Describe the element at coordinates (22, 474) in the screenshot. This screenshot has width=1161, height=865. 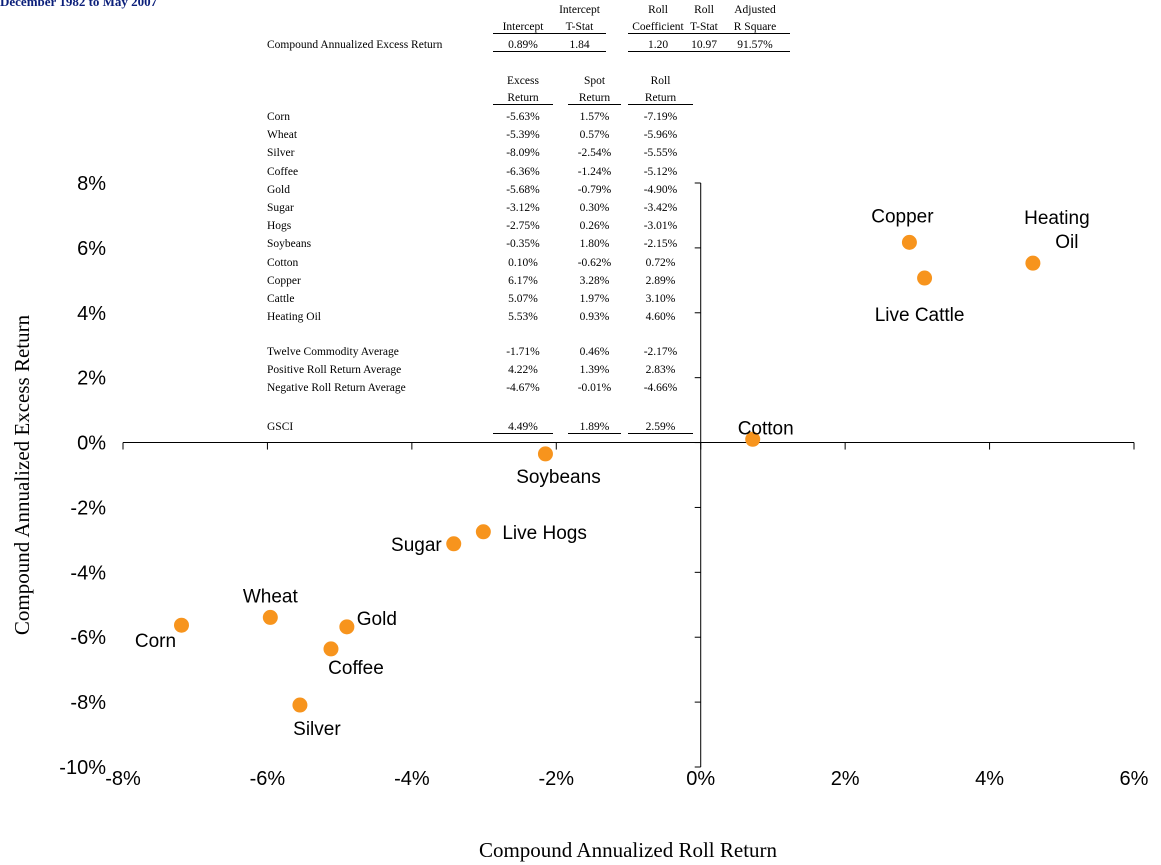
I see `y-axis-title: Compound Annualized Excess Return` at that location.